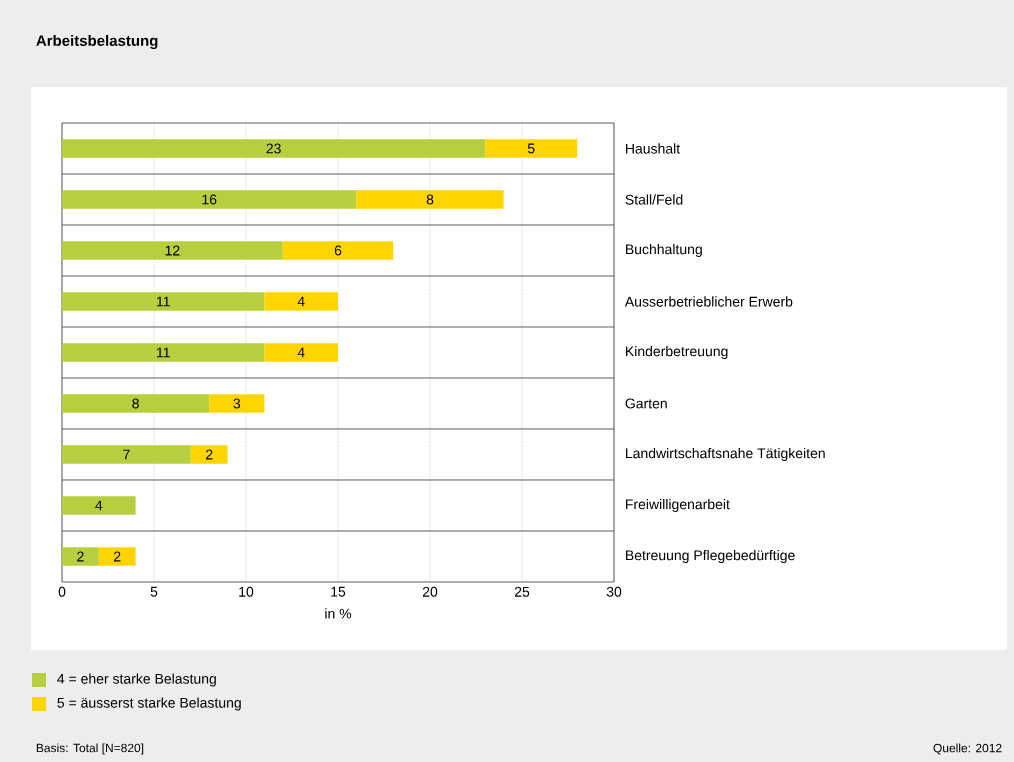 The width and height of the screenshot is (1014, 762). Describe the element at coordinates (136, 680) in the screenshot. I see `legend-label: 4 = eher starke Belastung` at that location.